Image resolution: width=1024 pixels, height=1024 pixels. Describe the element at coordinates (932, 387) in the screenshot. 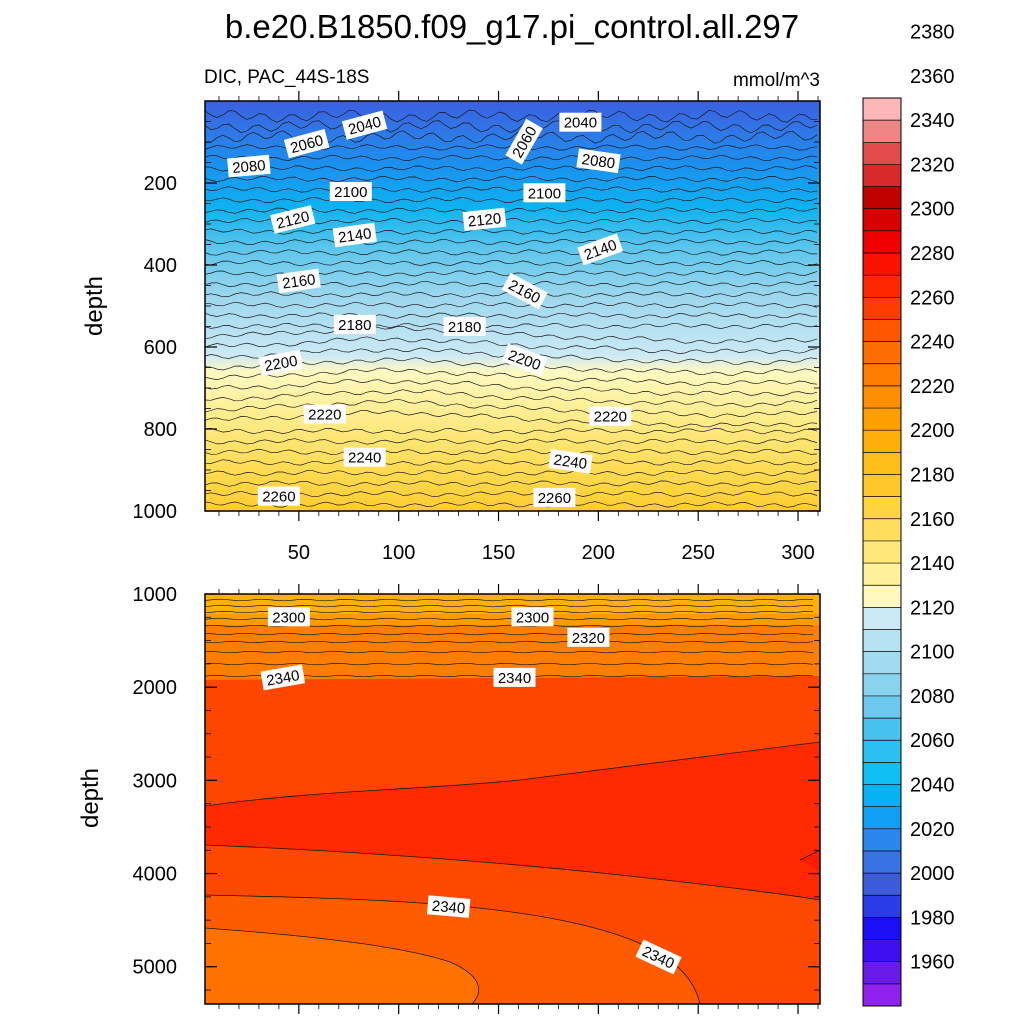

I see `colorbar-label: 2220` at that location.